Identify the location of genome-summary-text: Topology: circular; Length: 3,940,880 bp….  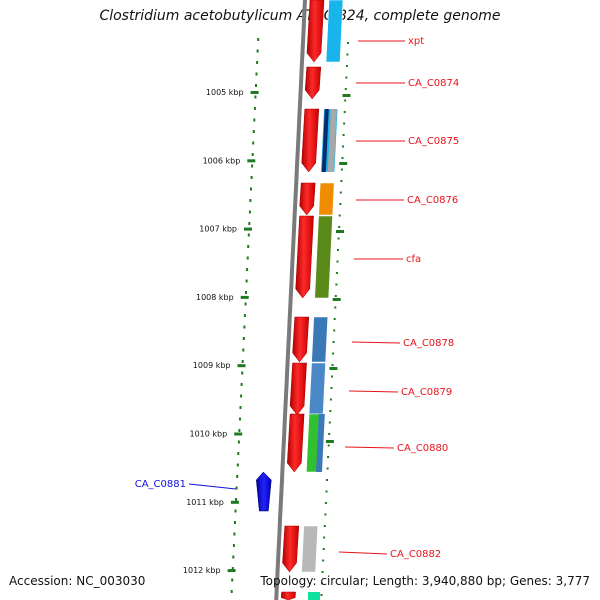
(425, 581).